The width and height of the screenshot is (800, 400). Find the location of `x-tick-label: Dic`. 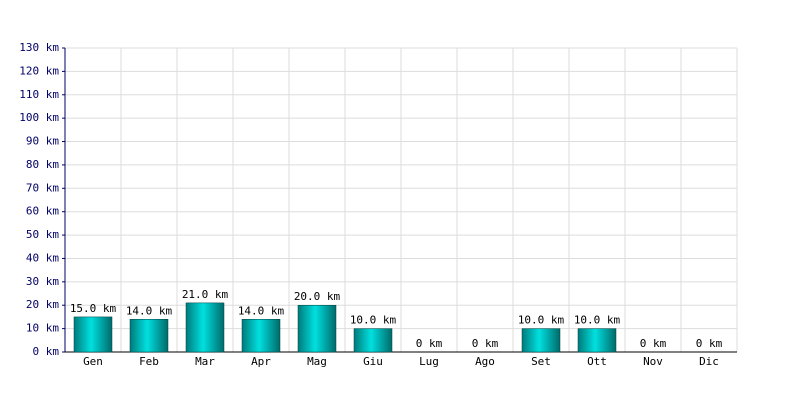

x-tick-label: Dic is located at coordinates (709, 361).